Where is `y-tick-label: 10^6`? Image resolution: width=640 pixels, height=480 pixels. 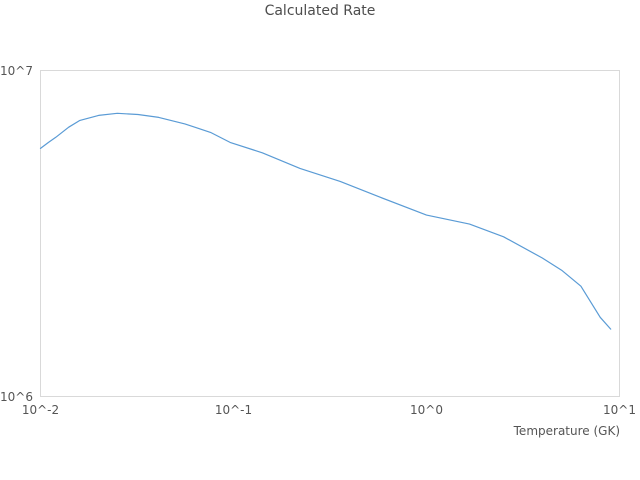
y-tick-label: 10^6 is located at coordinates (16, 396).